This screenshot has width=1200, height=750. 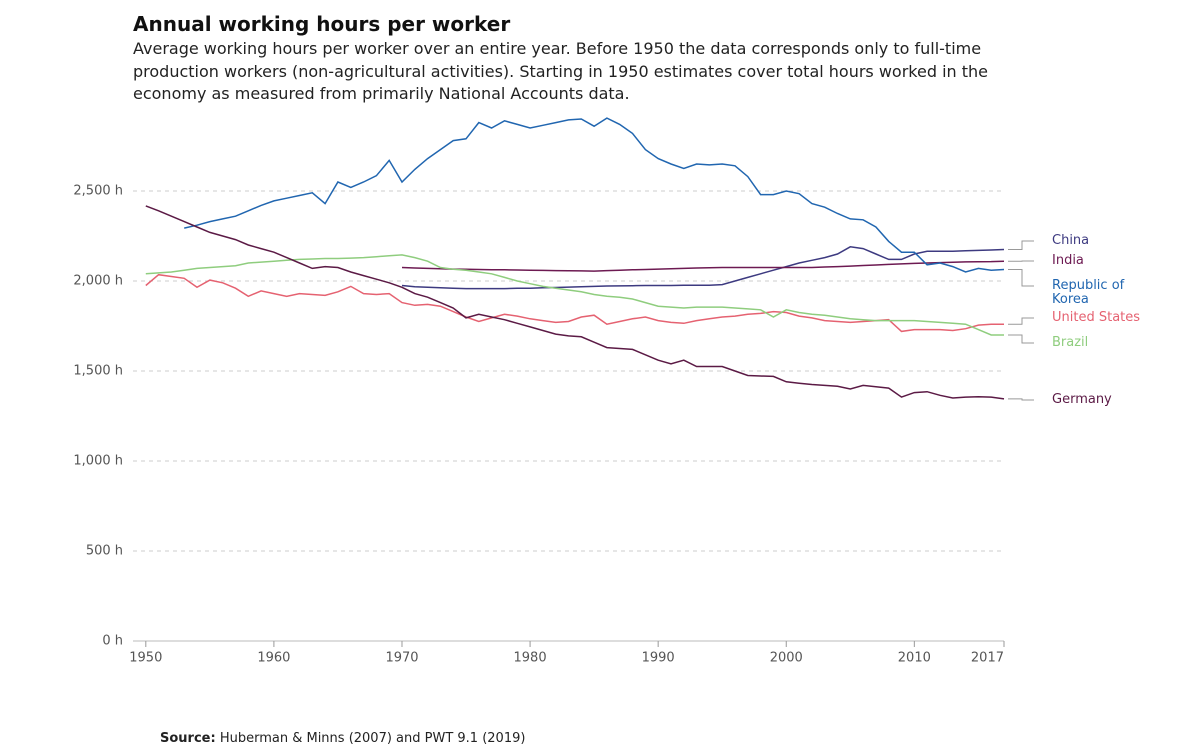 What do you see at coordinates (401, 658) in the screenshot?
I see `x-tick-label: 1970` at bounding box center [401, 658].